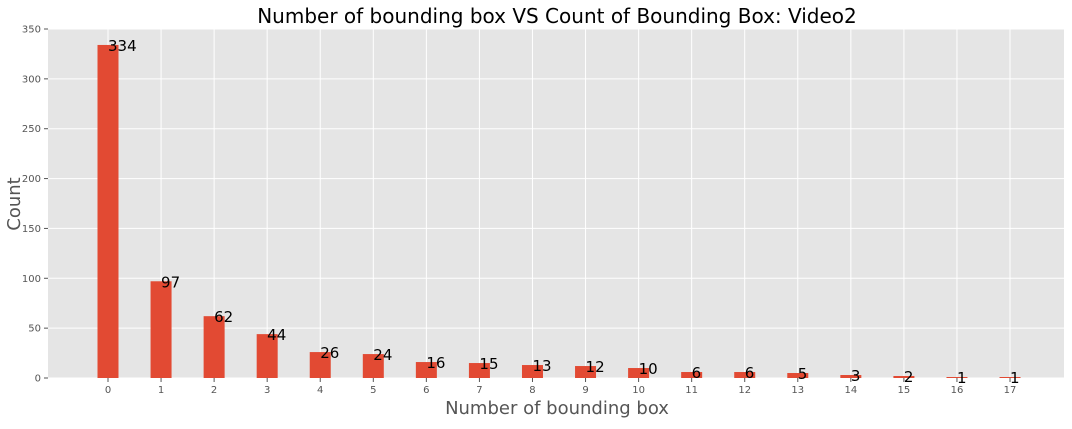 Image resolution: width=1072 pixels, height=429 pixels. What do you see at coordinates (223, 317) in the screenshot?
I see `bar-data-label: 62` at bounding box center [223, 317].